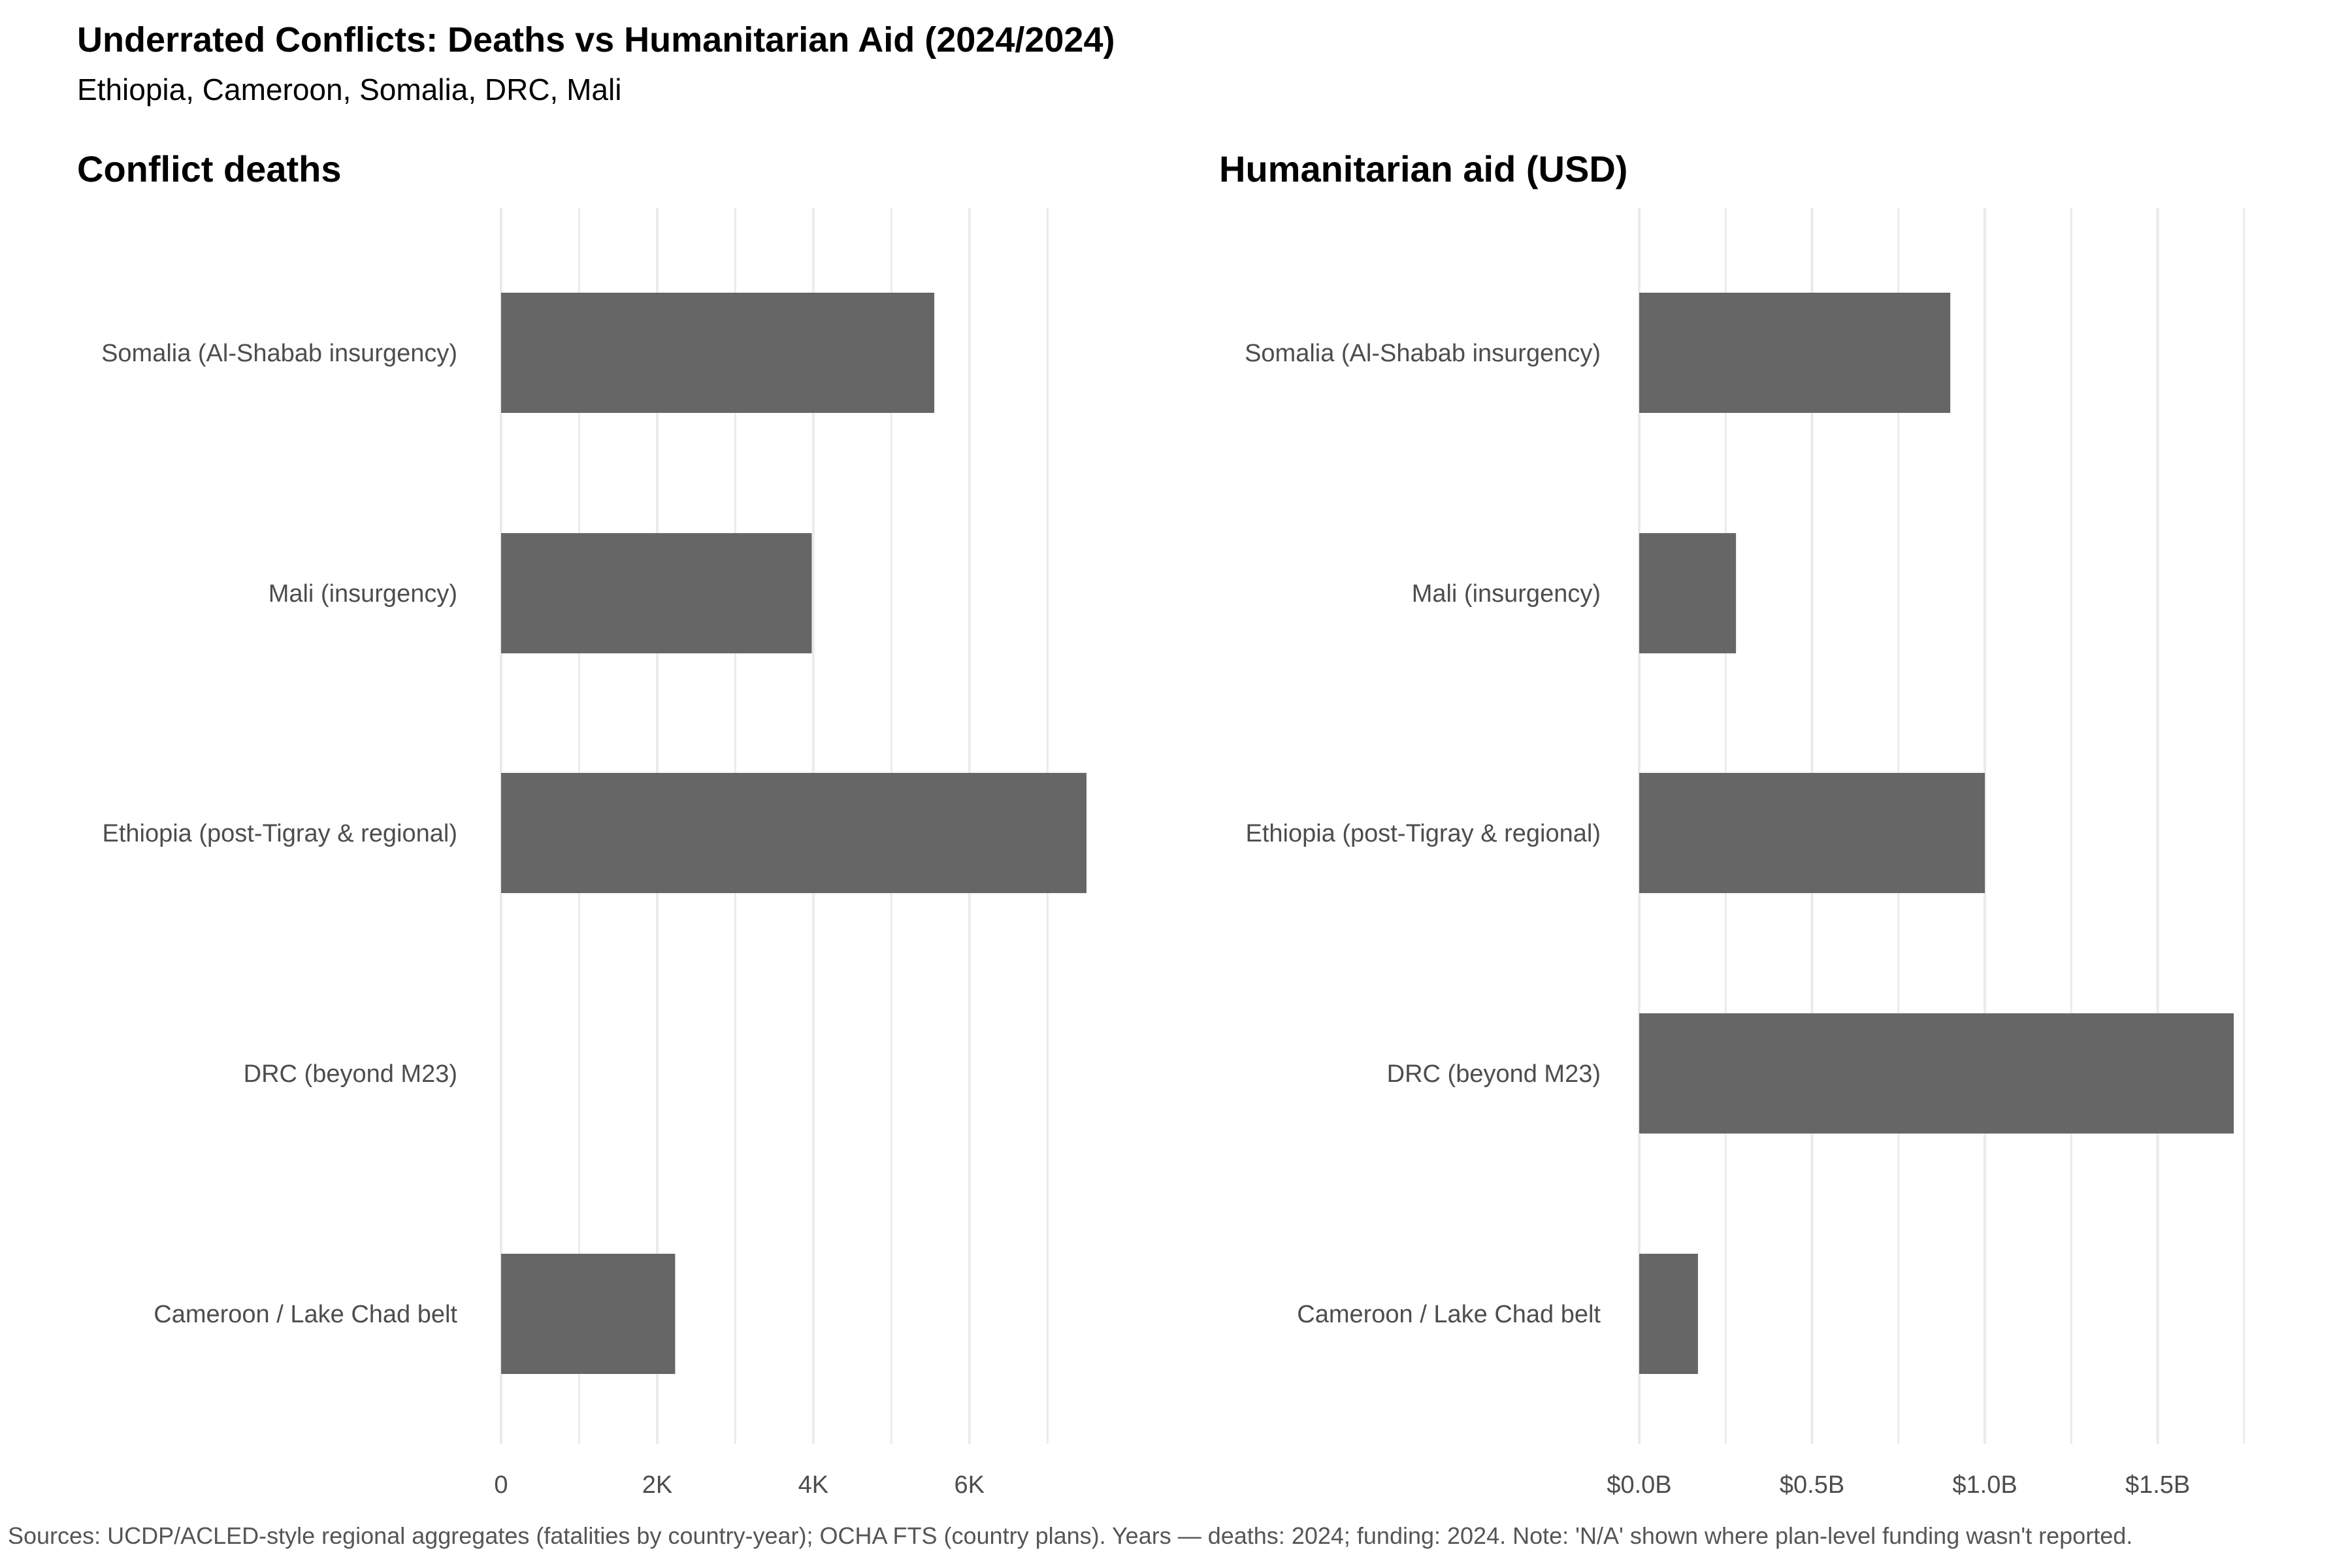 This screenshot has height=1568, width=2352. I want to click on deaths-category-label: DRC (beyond M23), so click(350, 1074).